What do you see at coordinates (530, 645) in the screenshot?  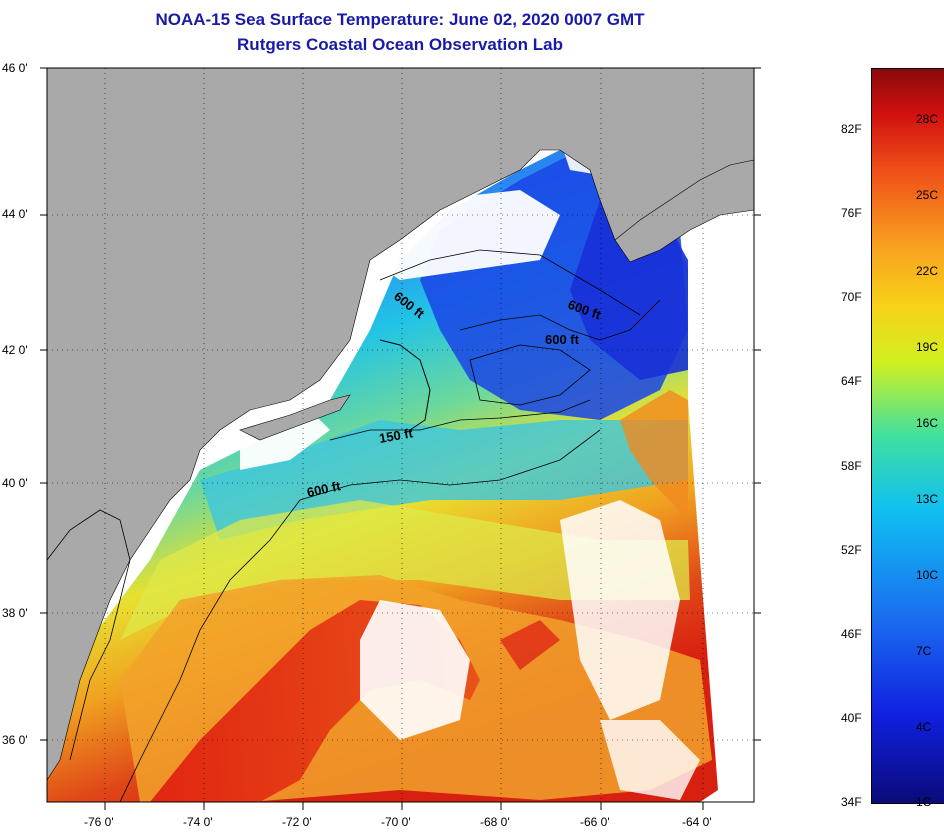 I see `gulf-stream-east` at bounding box center [530, 645].